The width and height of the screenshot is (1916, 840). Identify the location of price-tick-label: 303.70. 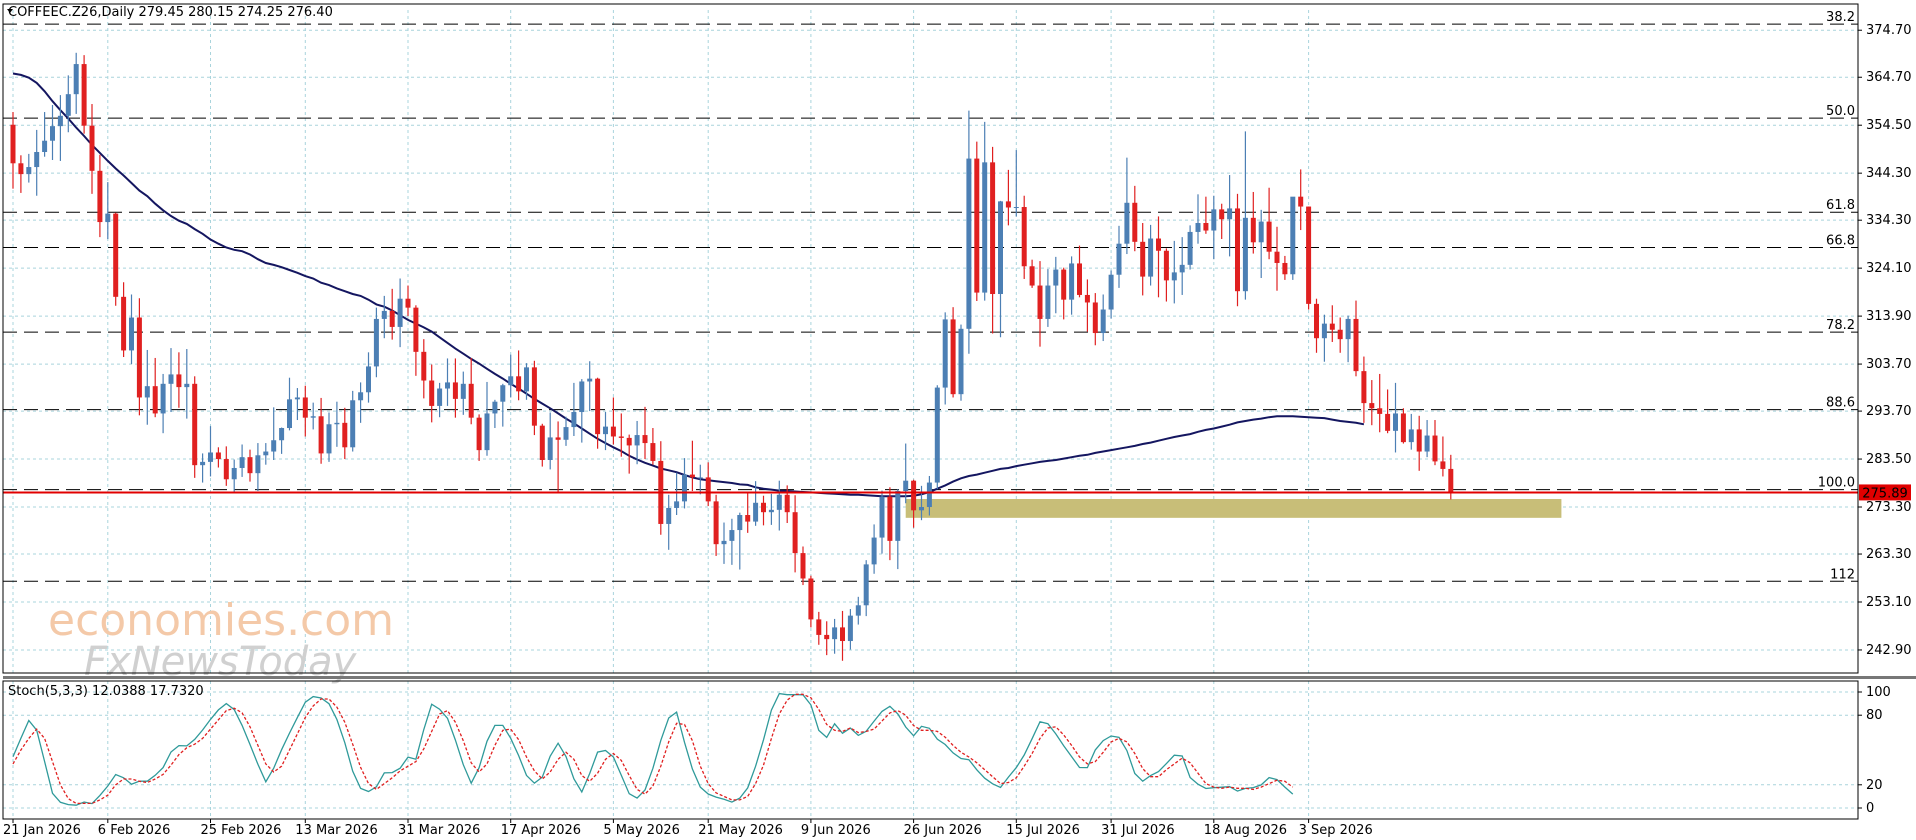
(1889, 364).